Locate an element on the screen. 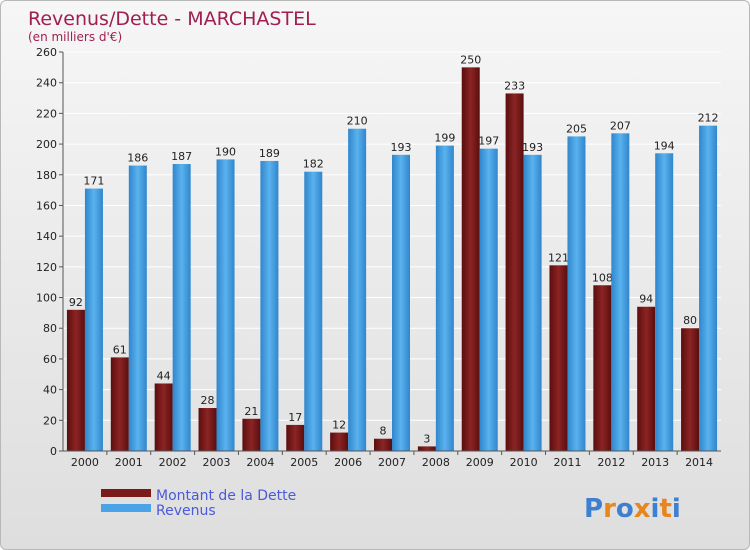 This screenshot has height=550, width=750. bar-debt-2008 is located at coordinates (426, 448).